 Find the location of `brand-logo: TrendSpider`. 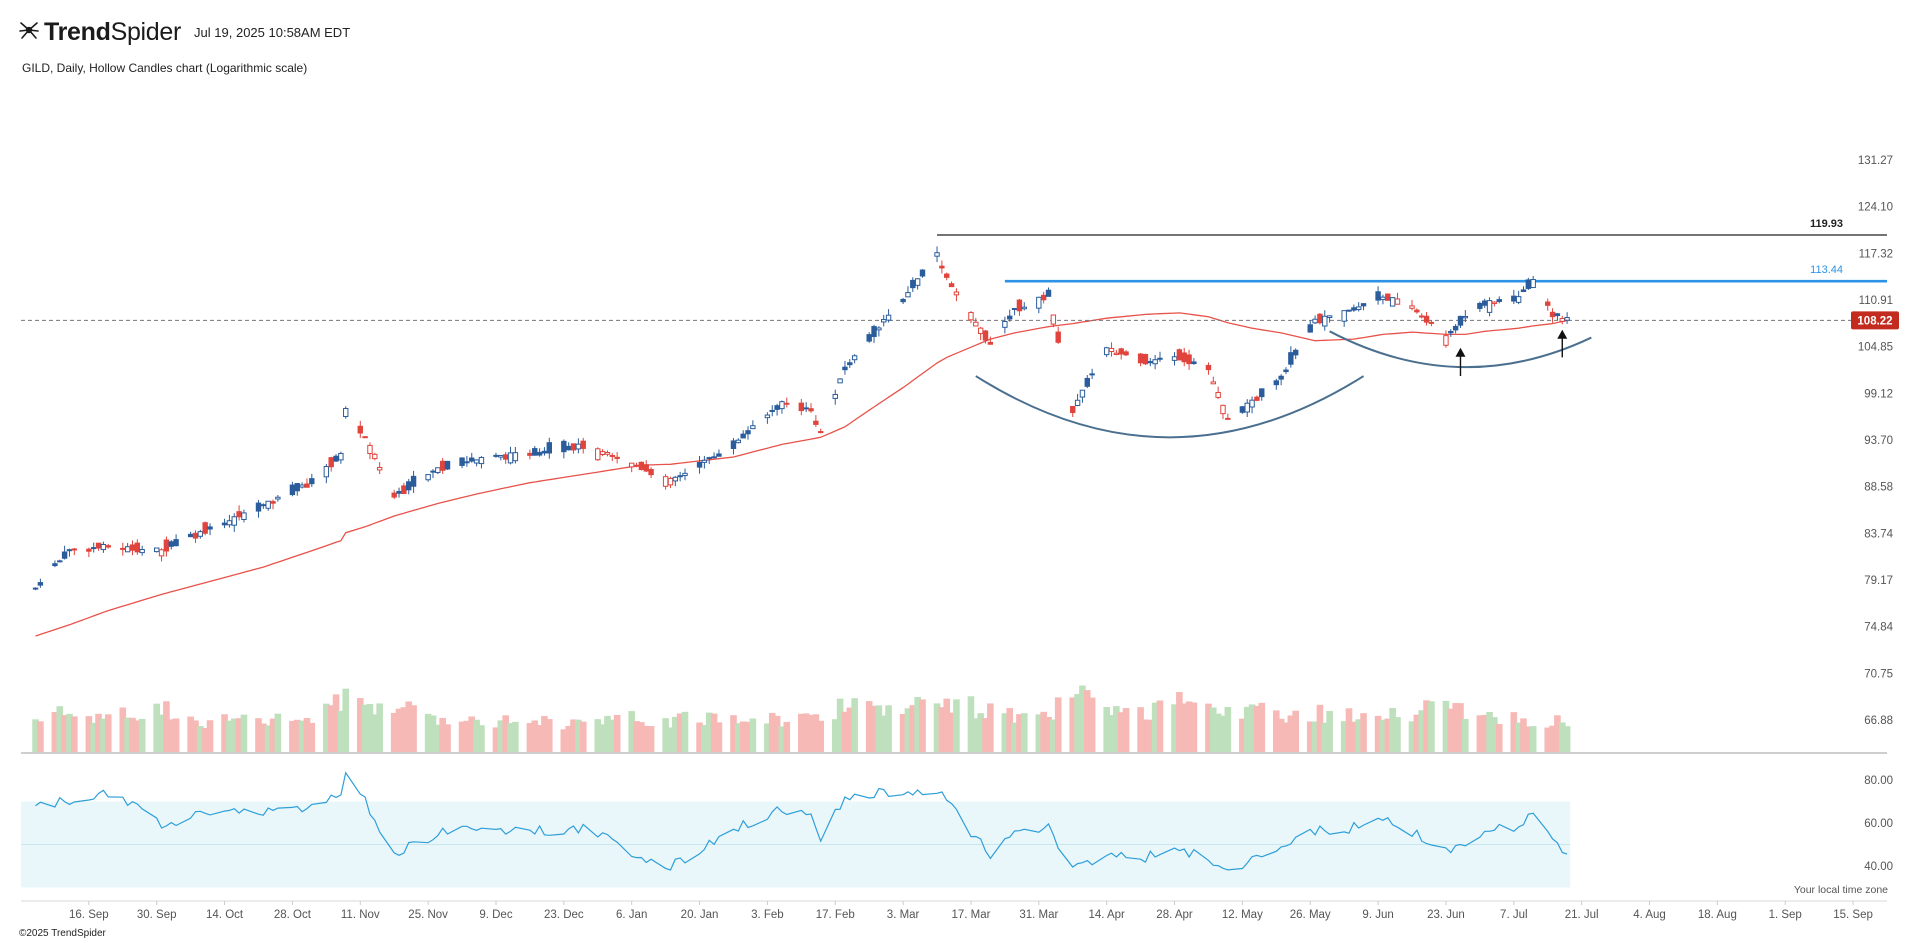

brand-logo: TrendSpider is located at coordinates (99, 32).